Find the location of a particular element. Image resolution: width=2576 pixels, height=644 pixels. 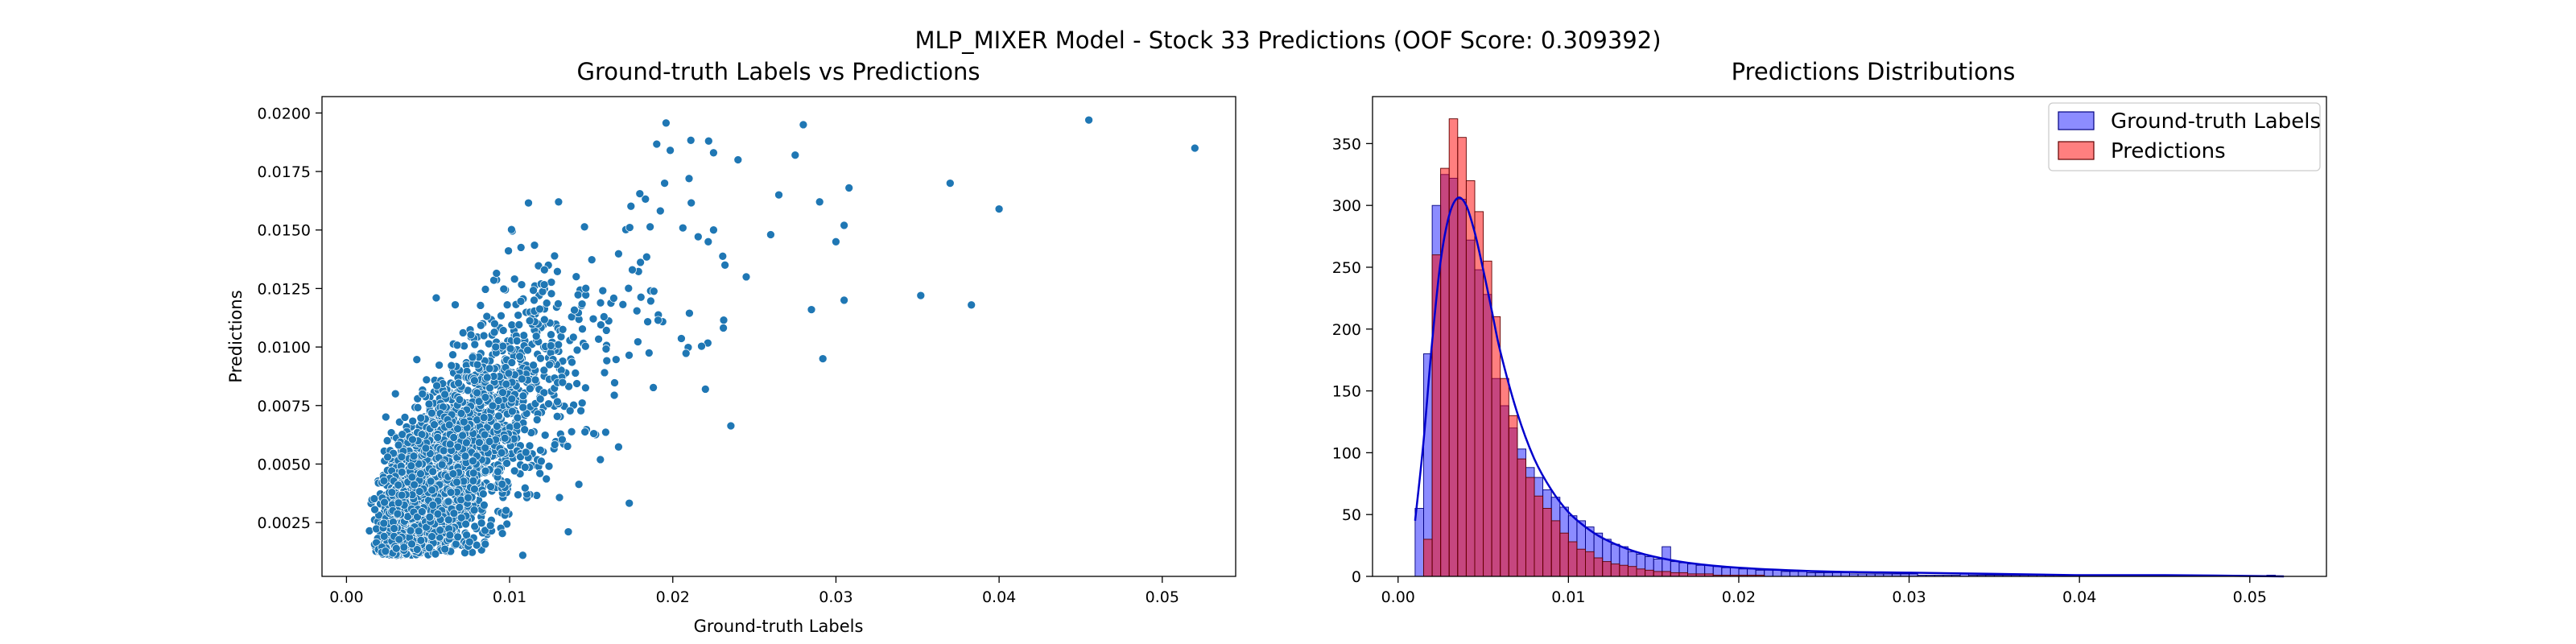

legend-box is located at coordinates (2184, 136).